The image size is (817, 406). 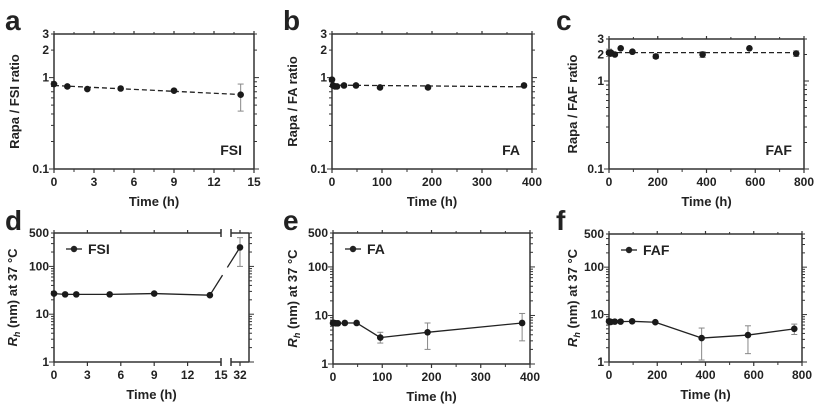 What do you see at coordinates (254, 182) in the screenshot?
I see `x-tick-label: 15` at bounding box center [254, 182].